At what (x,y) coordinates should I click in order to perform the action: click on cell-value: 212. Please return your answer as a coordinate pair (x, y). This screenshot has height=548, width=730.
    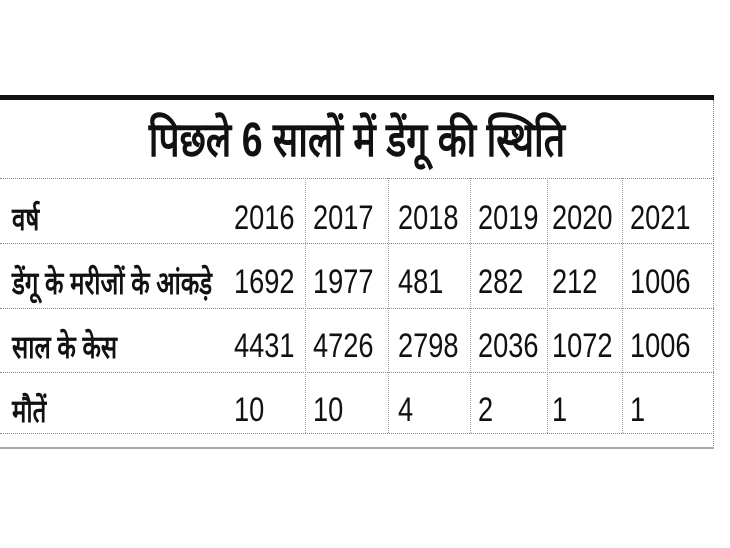
    Looking at the image, I should click on (575, 281).